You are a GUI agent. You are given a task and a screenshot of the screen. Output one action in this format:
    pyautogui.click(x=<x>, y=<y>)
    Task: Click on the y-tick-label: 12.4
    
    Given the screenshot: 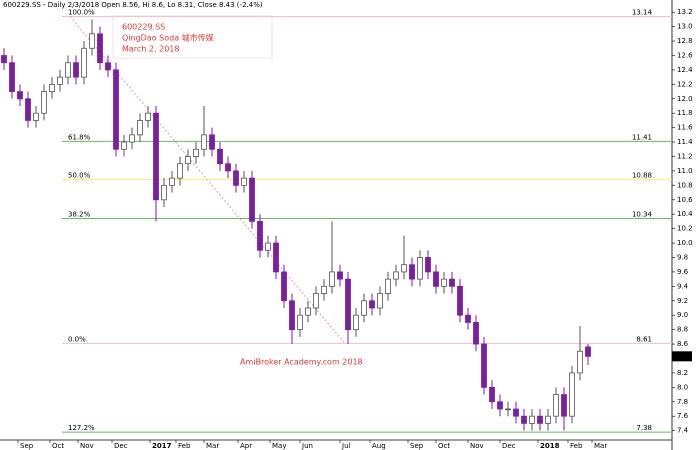 What is the action you would take?
    pyautogui.click(x=685, y=70)
    